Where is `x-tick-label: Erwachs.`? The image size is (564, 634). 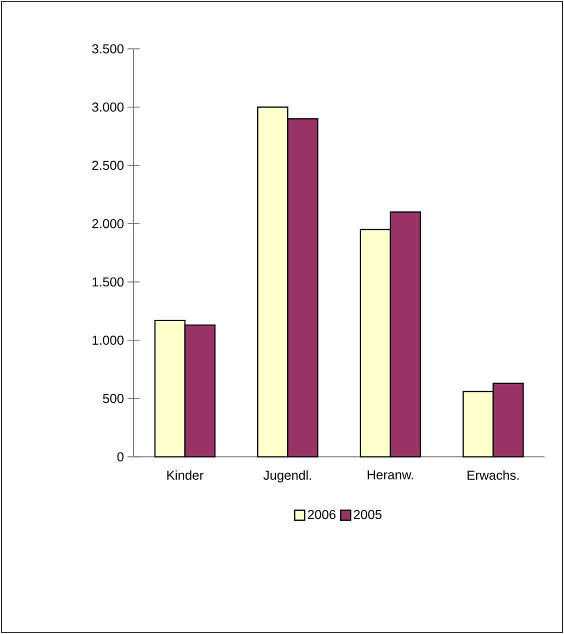
x-tick-label: Erwachs. is located at coordinates (493, 475).